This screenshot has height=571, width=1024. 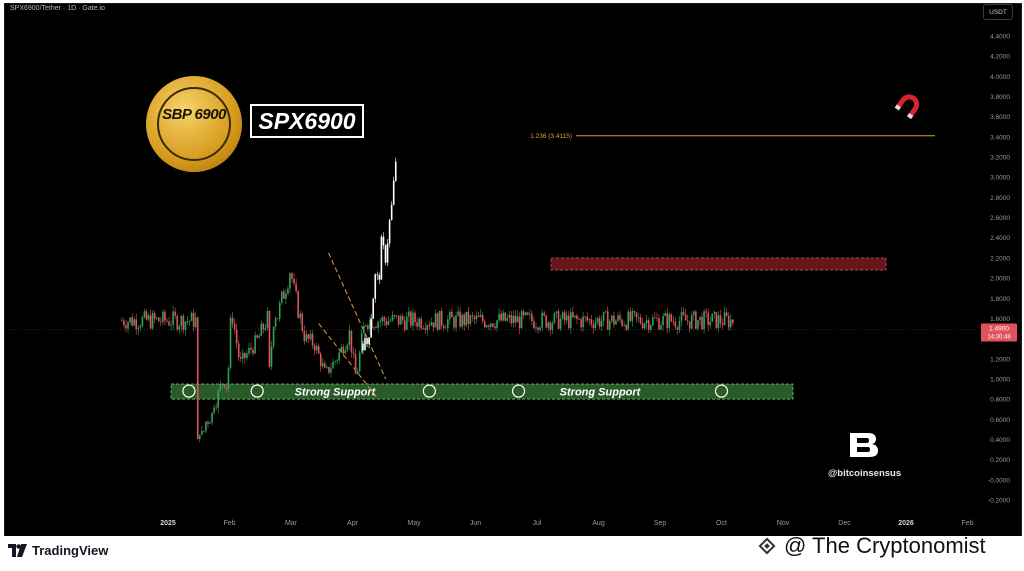 What do you see at coordinates (1000, 379) in the screenshot?
I see `y-tick-label: 1.0000` at bounding box center [1000, 379].